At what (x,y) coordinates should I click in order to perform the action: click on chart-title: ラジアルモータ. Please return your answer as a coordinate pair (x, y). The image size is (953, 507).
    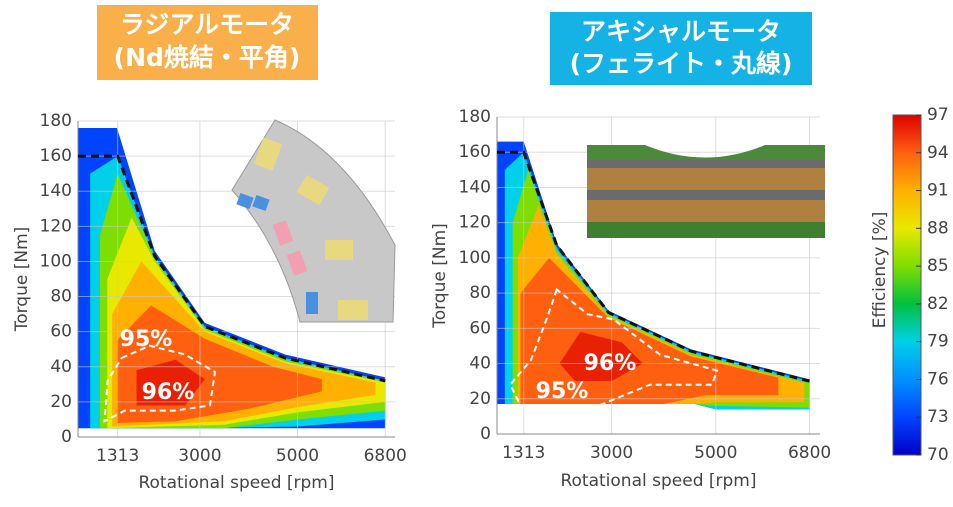
    Looking at the image, I should click on (207, 24).